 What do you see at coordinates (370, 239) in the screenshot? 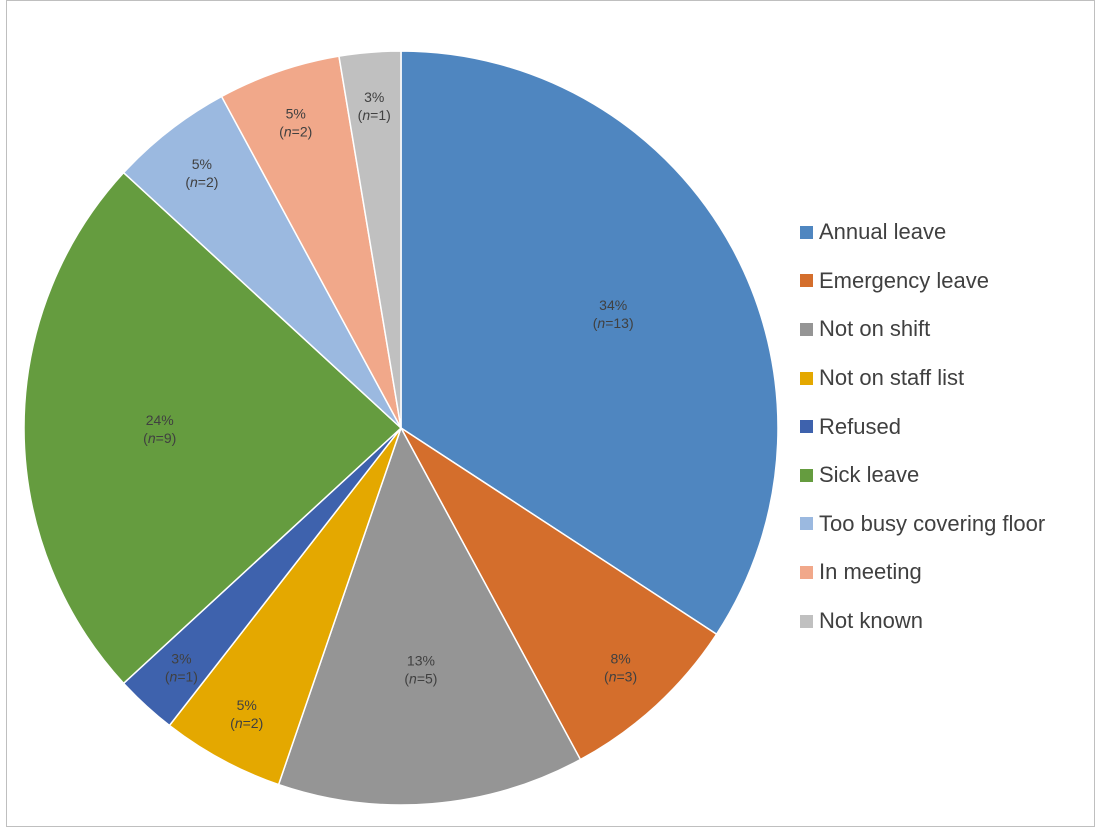
I see `pie-slice-not-known` at bounding box center [370, 239].